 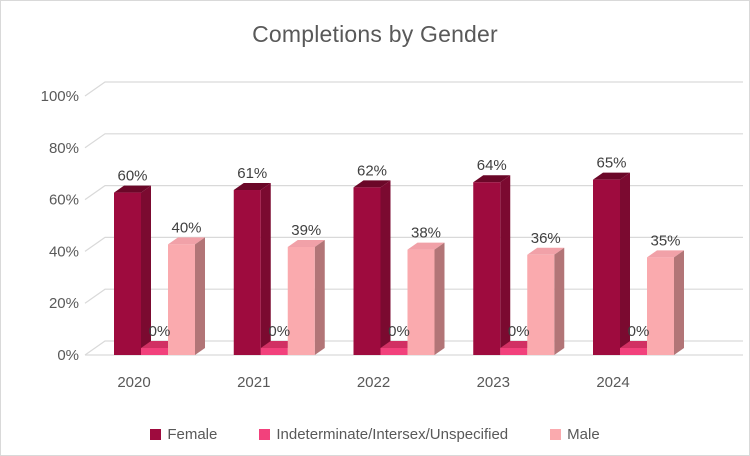 What do you see at coordinates (132, 176) in the screenshot?
I see `data-label: 60%` at bounding box center [132, 176].